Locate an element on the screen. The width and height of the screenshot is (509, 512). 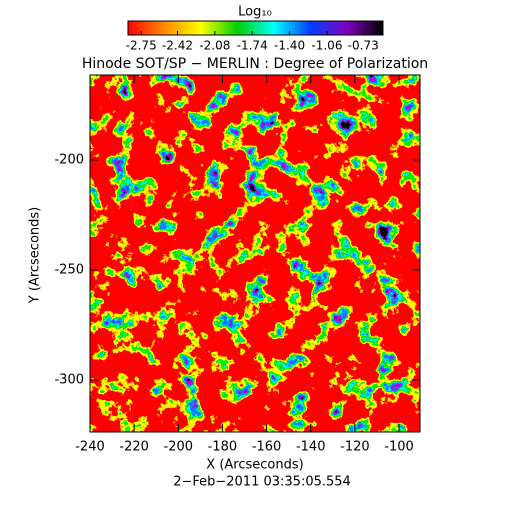
x-tick-label: -220 is located at coordinates (134, 447).